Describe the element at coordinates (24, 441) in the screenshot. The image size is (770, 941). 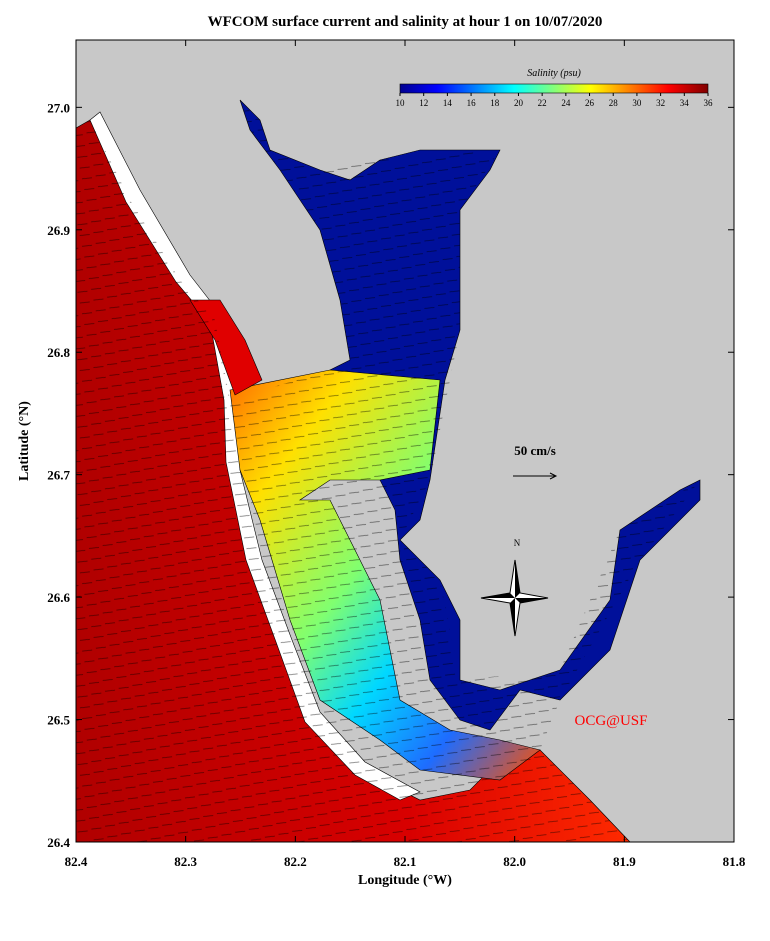
I see `y-axis-label: Latitude (°N)` at that location.